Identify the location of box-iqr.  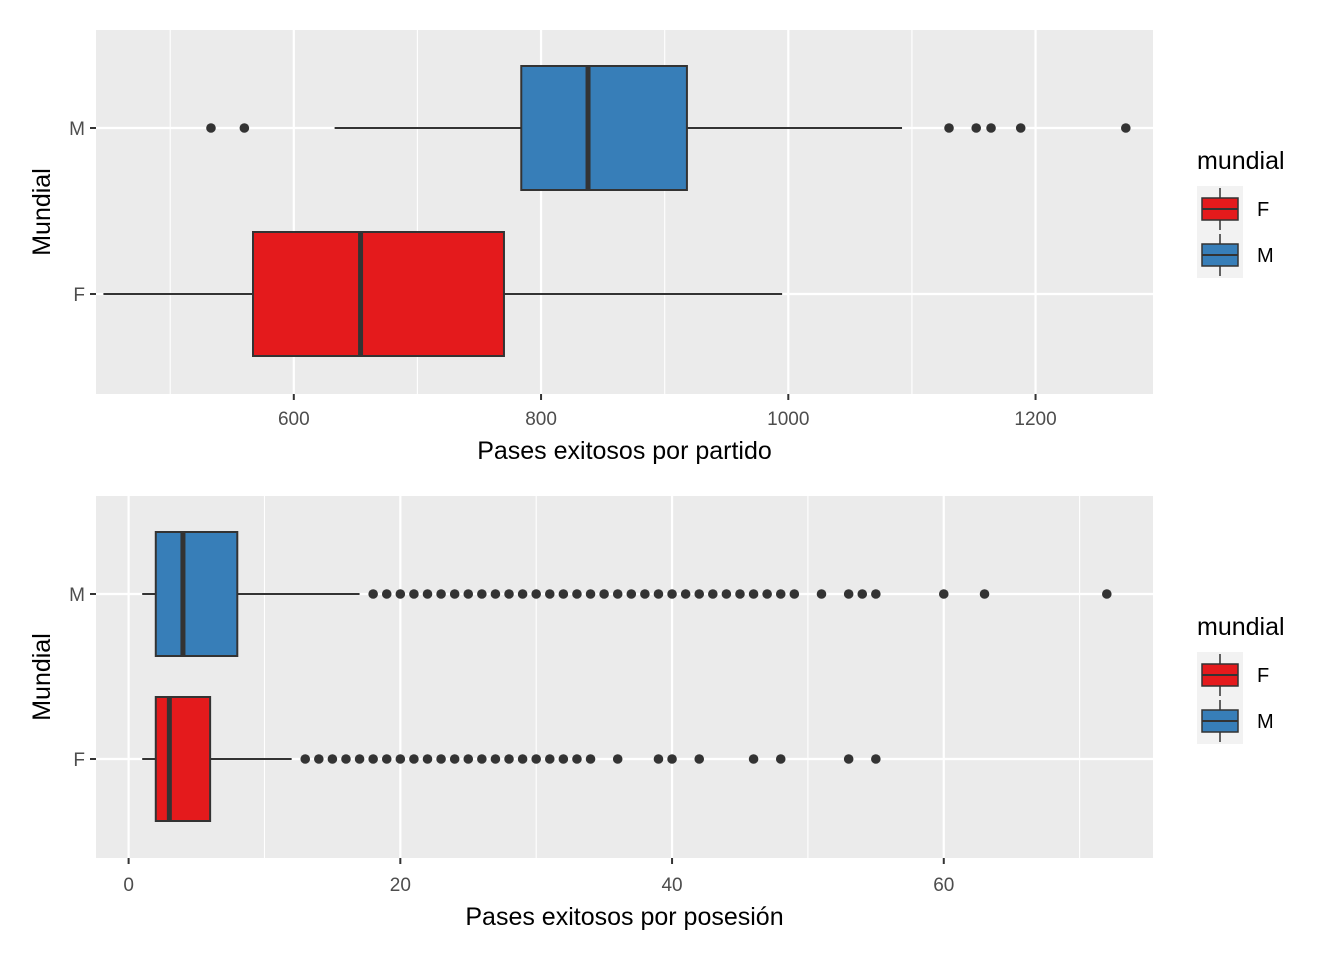
(604, 128).